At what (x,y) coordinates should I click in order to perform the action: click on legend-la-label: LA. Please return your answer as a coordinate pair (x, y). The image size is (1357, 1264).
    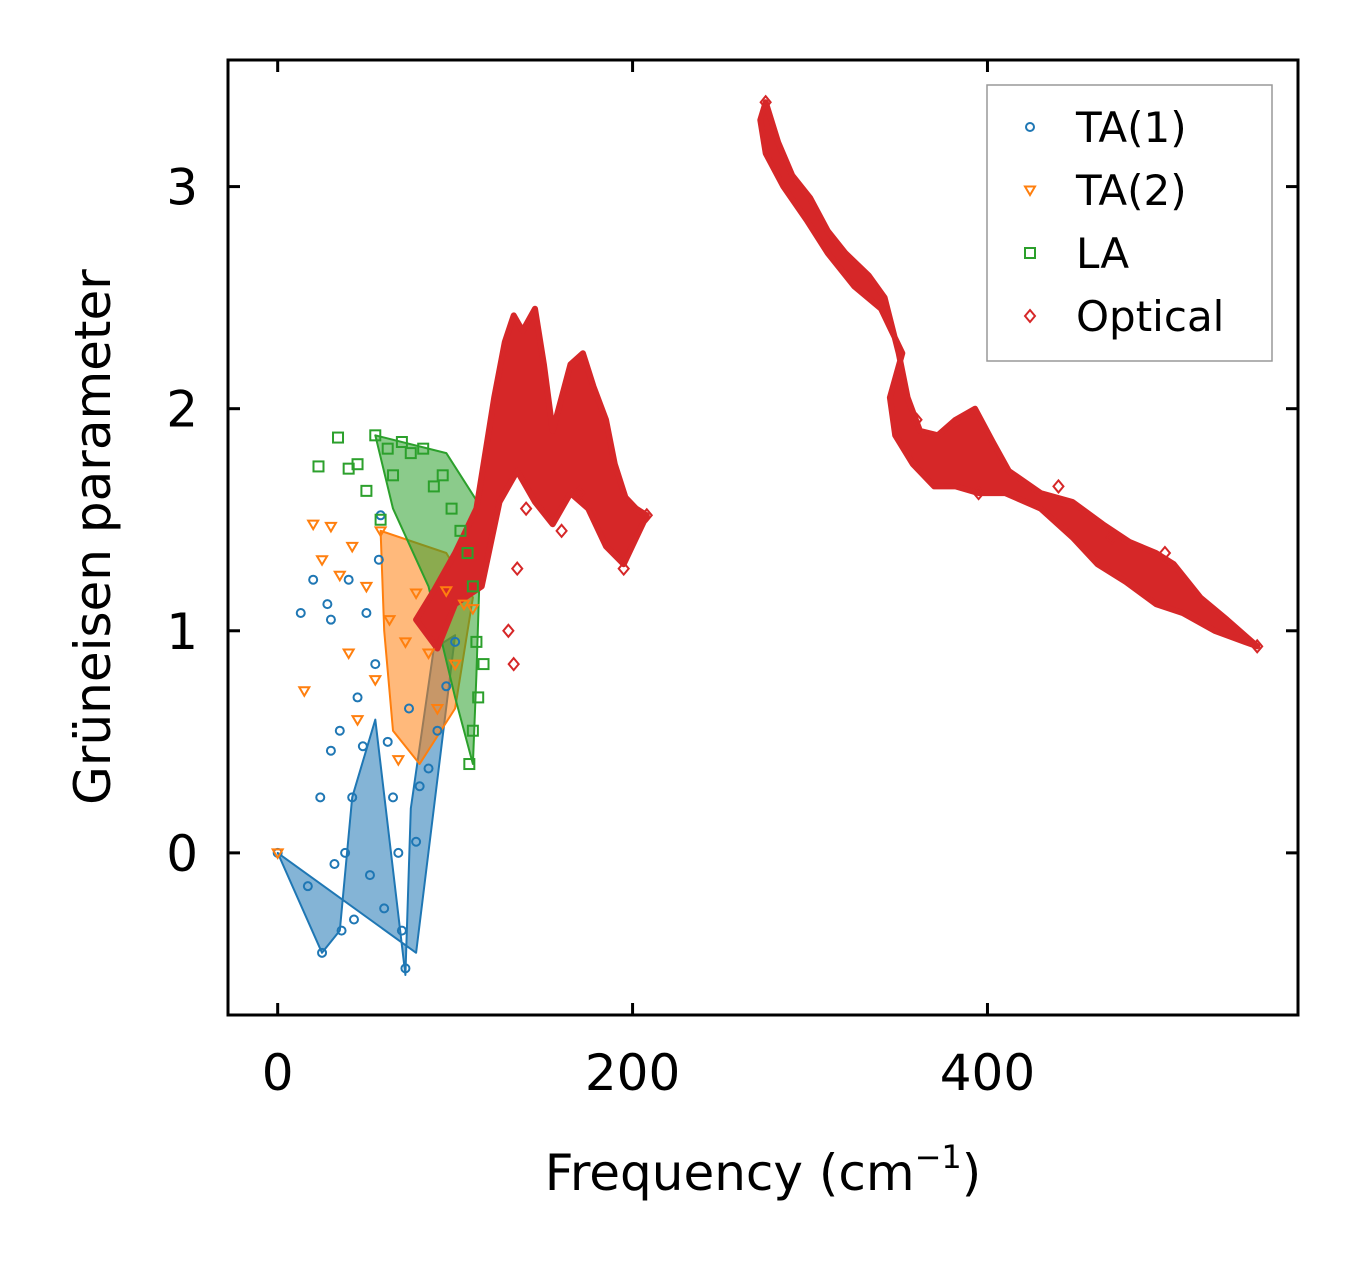
    Looking at the image, I should click on (1102, 253).